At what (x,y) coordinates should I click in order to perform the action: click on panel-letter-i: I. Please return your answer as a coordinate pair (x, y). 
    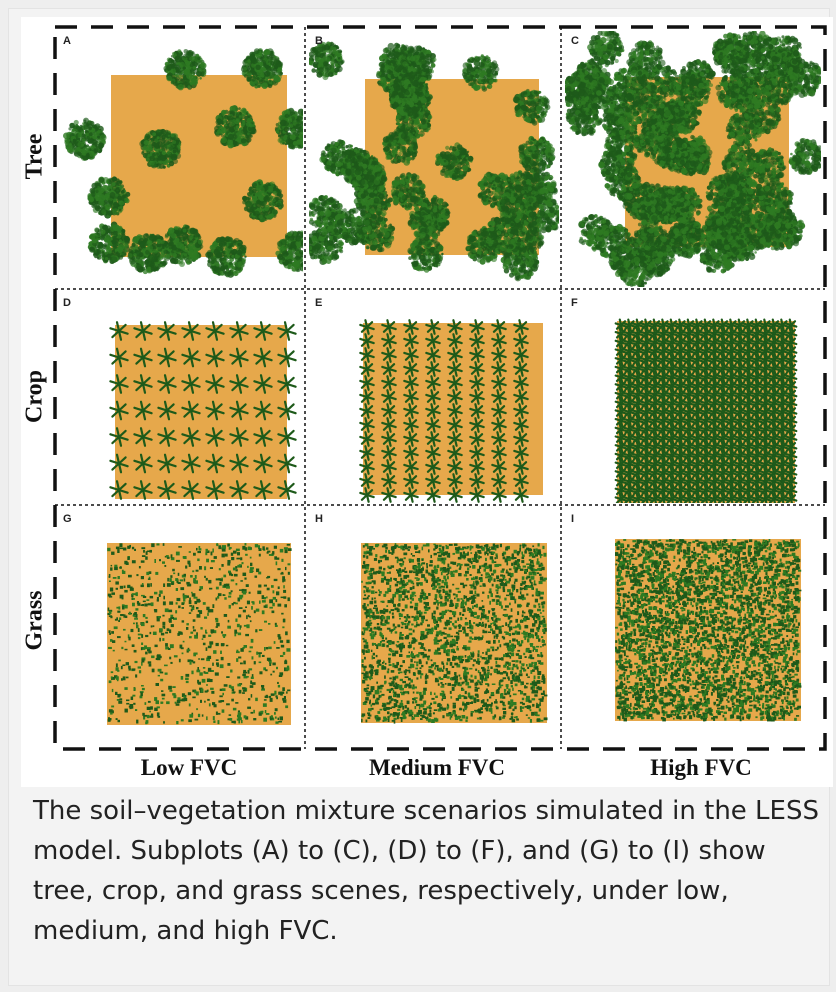
    Looking at the image, I should click on (572, 519).